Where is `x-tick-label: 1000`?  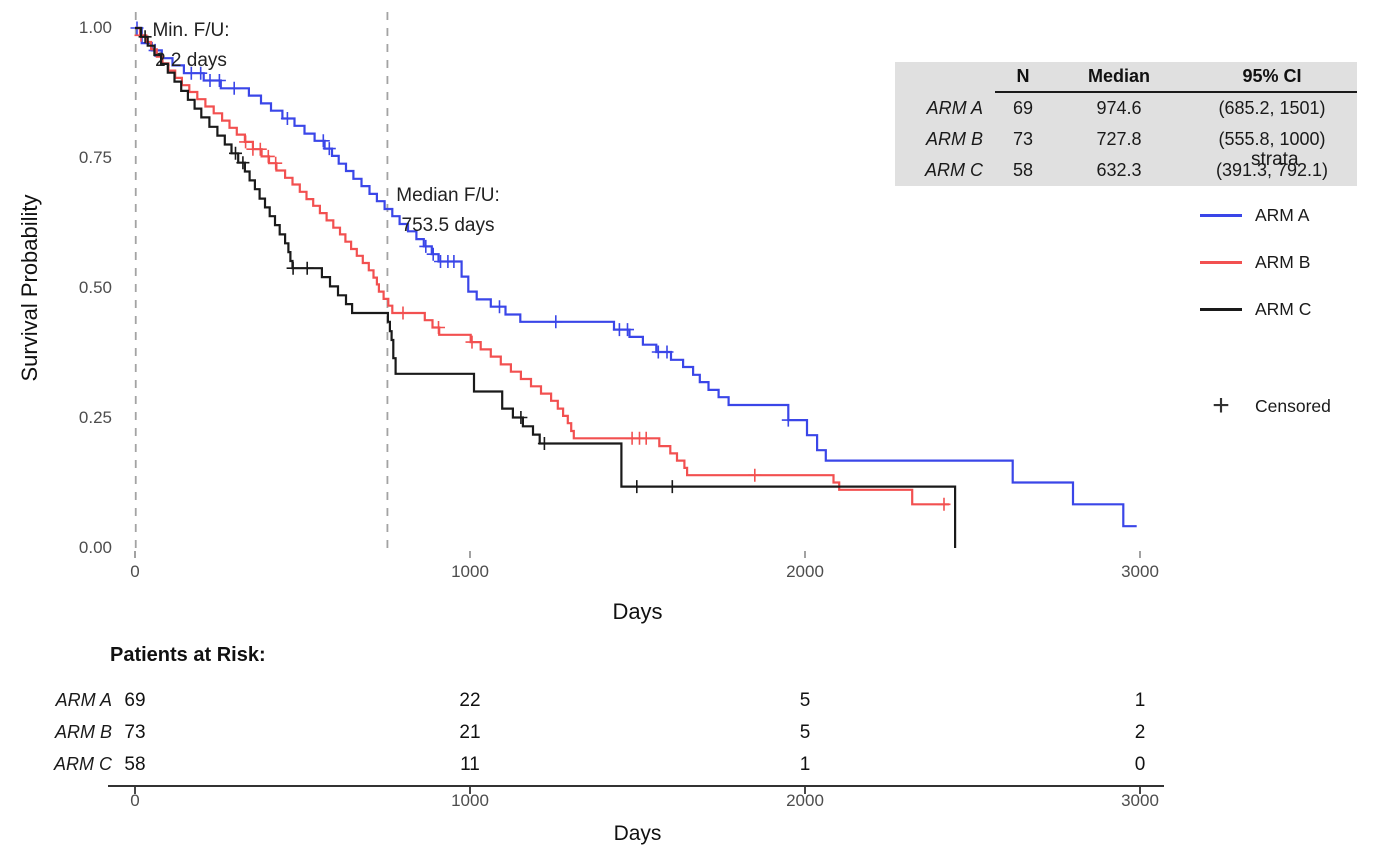
x-tick-label: 1000 is located at coordinates (470, 571).